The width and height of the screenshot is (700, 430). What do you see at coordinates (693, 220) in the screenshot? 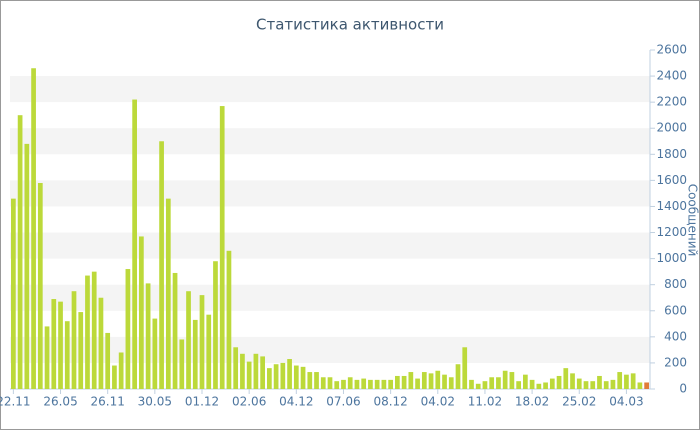
I see `y-axis-label: Сообщений` at bounding box center [693, 220].